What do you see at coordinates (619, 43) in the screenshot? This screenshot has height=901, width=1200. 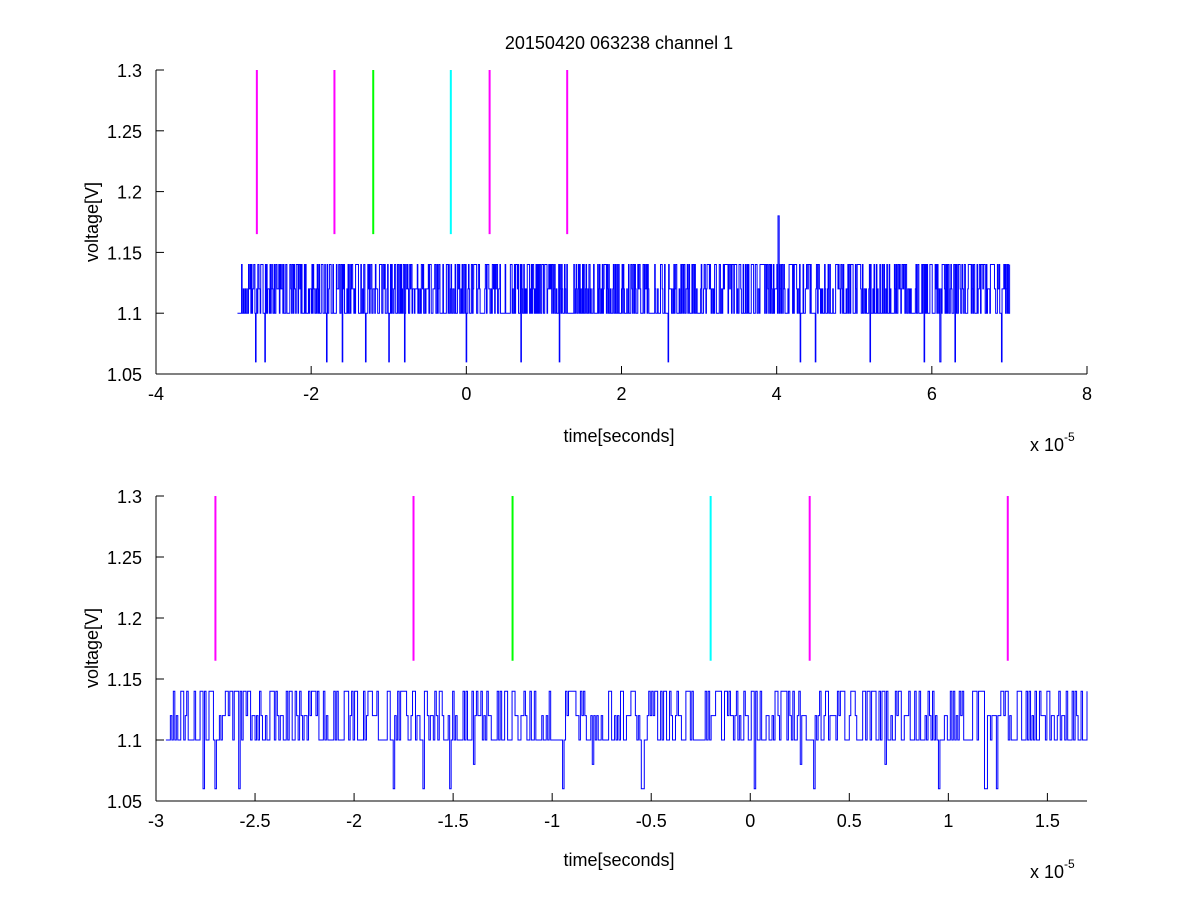 I see `figure-title: 20150420 063238 channel 1` at bounding box center [619, 43].